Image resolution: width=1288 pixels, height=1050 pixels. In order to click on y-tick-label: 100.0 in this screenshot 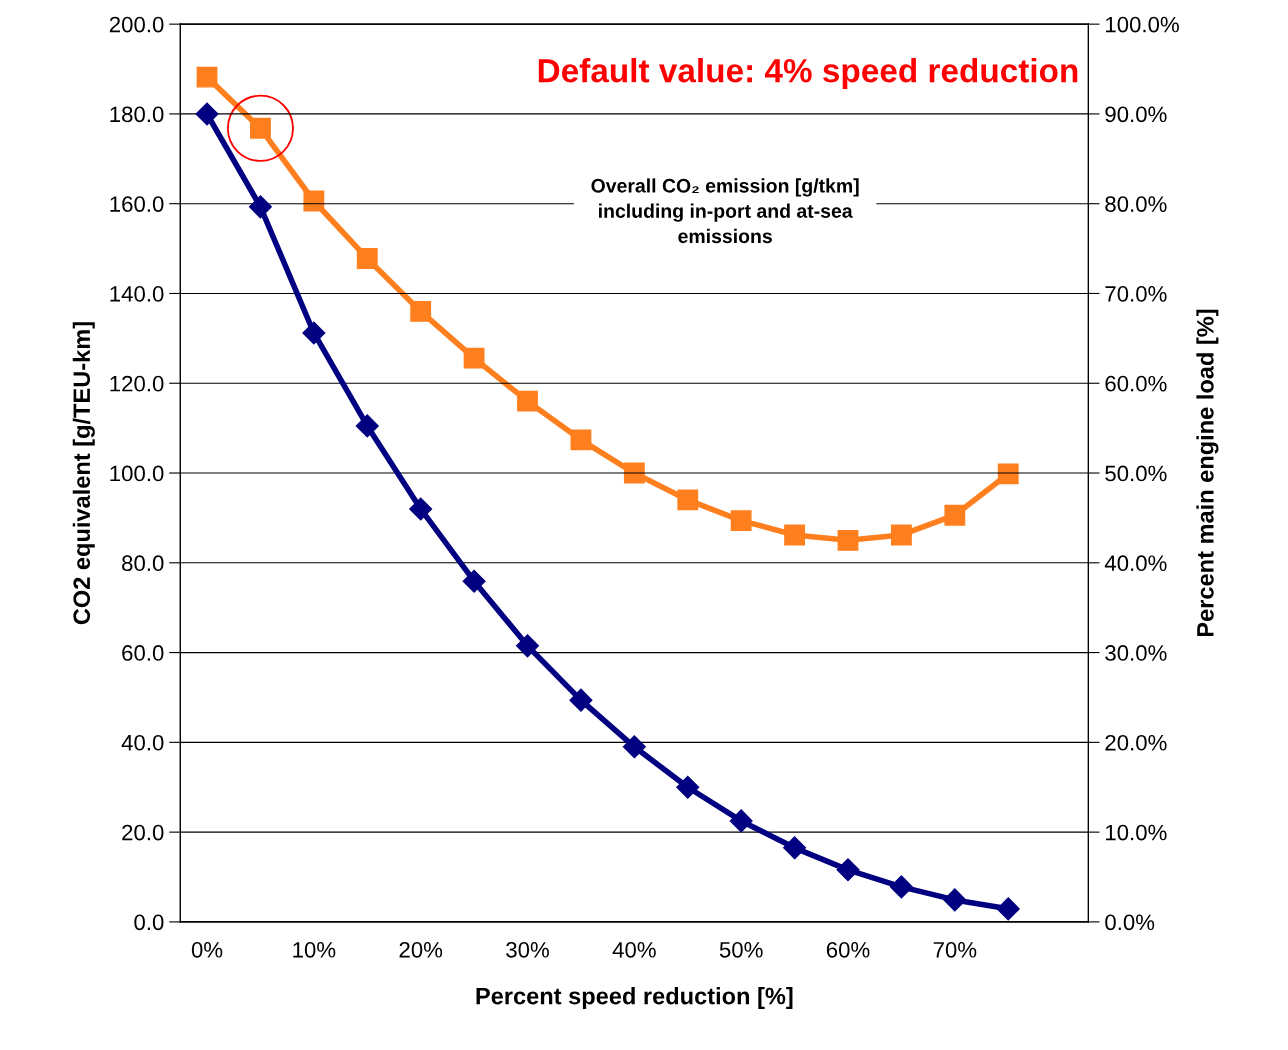, I will do `click(137, 473)`.